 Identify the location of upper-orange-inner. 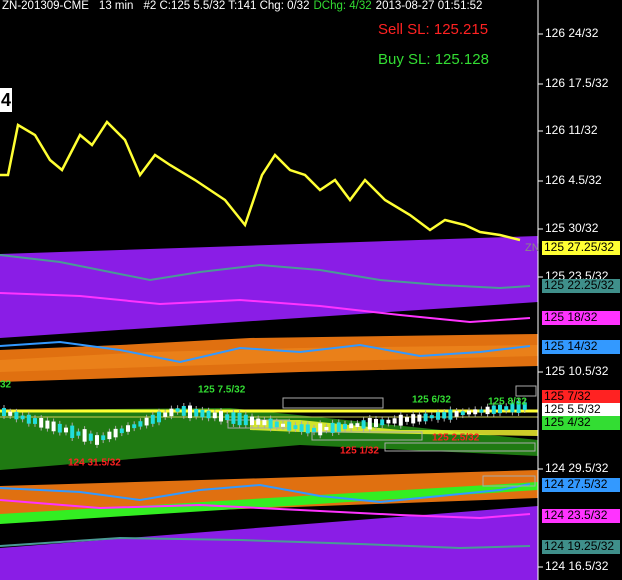
(269, 358).